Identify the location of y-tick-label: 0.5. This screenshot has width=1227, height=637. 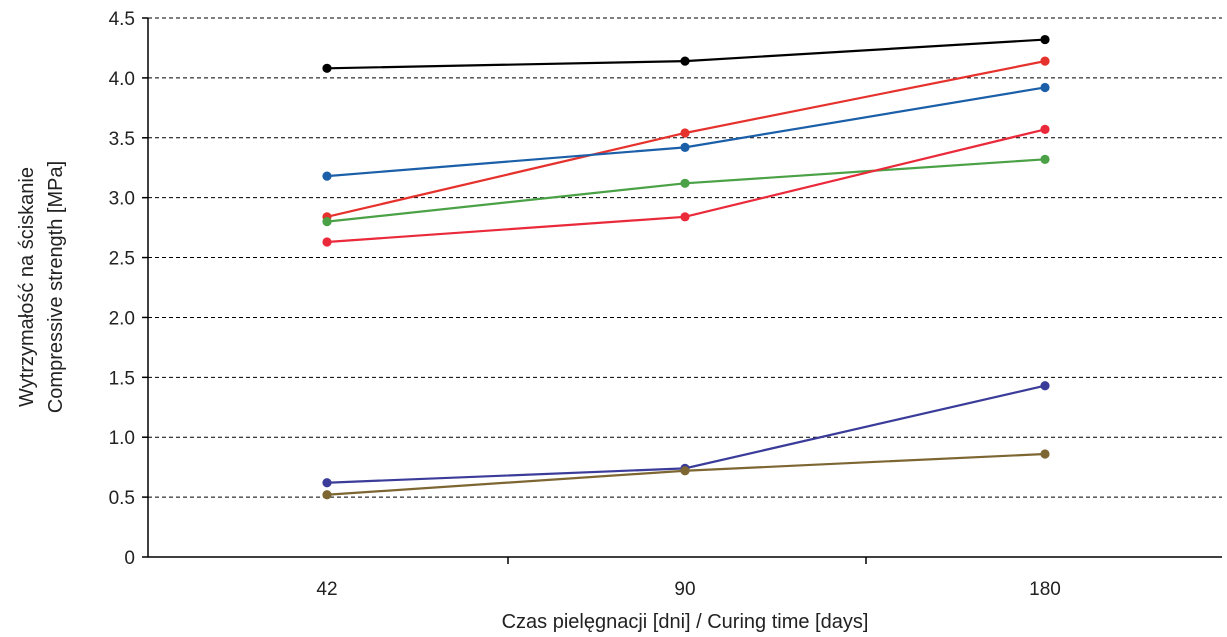
(122, 498).